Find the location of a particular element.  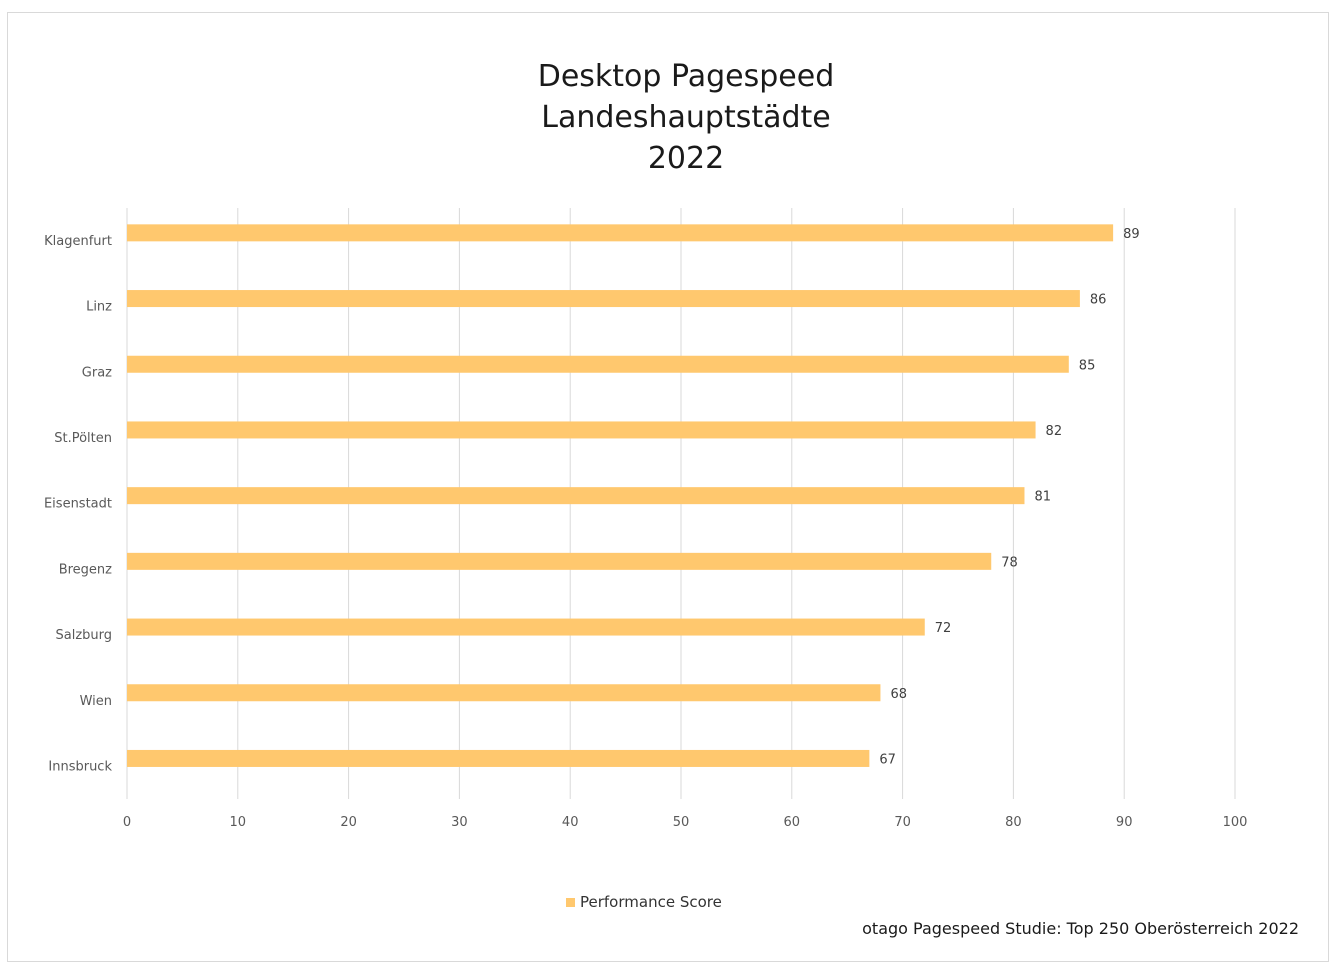

category-label: Klagenfurt is located at coordinates (78, 241).